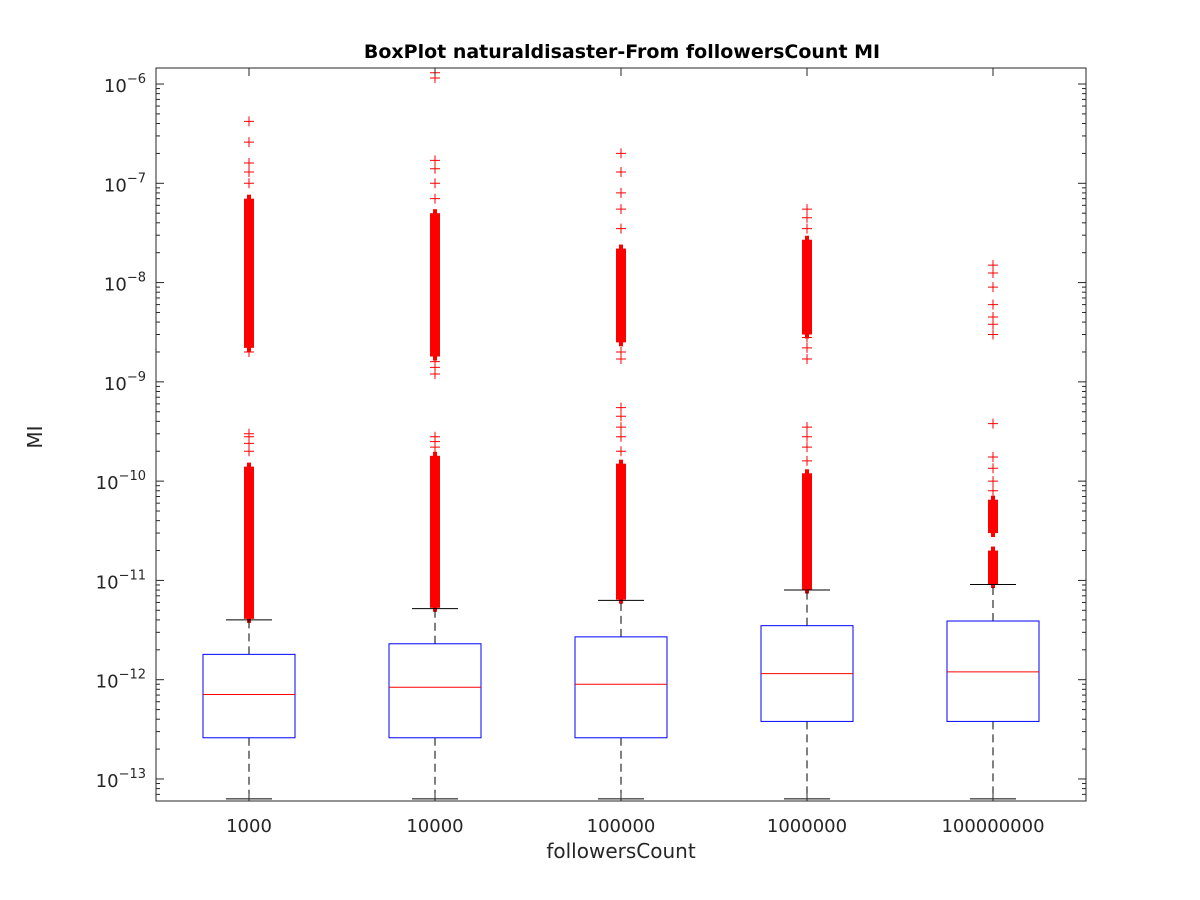 The height and width of the screenshot is (900, 1200). I want to click on x-tick-label: 100000000, so click(992, 826).